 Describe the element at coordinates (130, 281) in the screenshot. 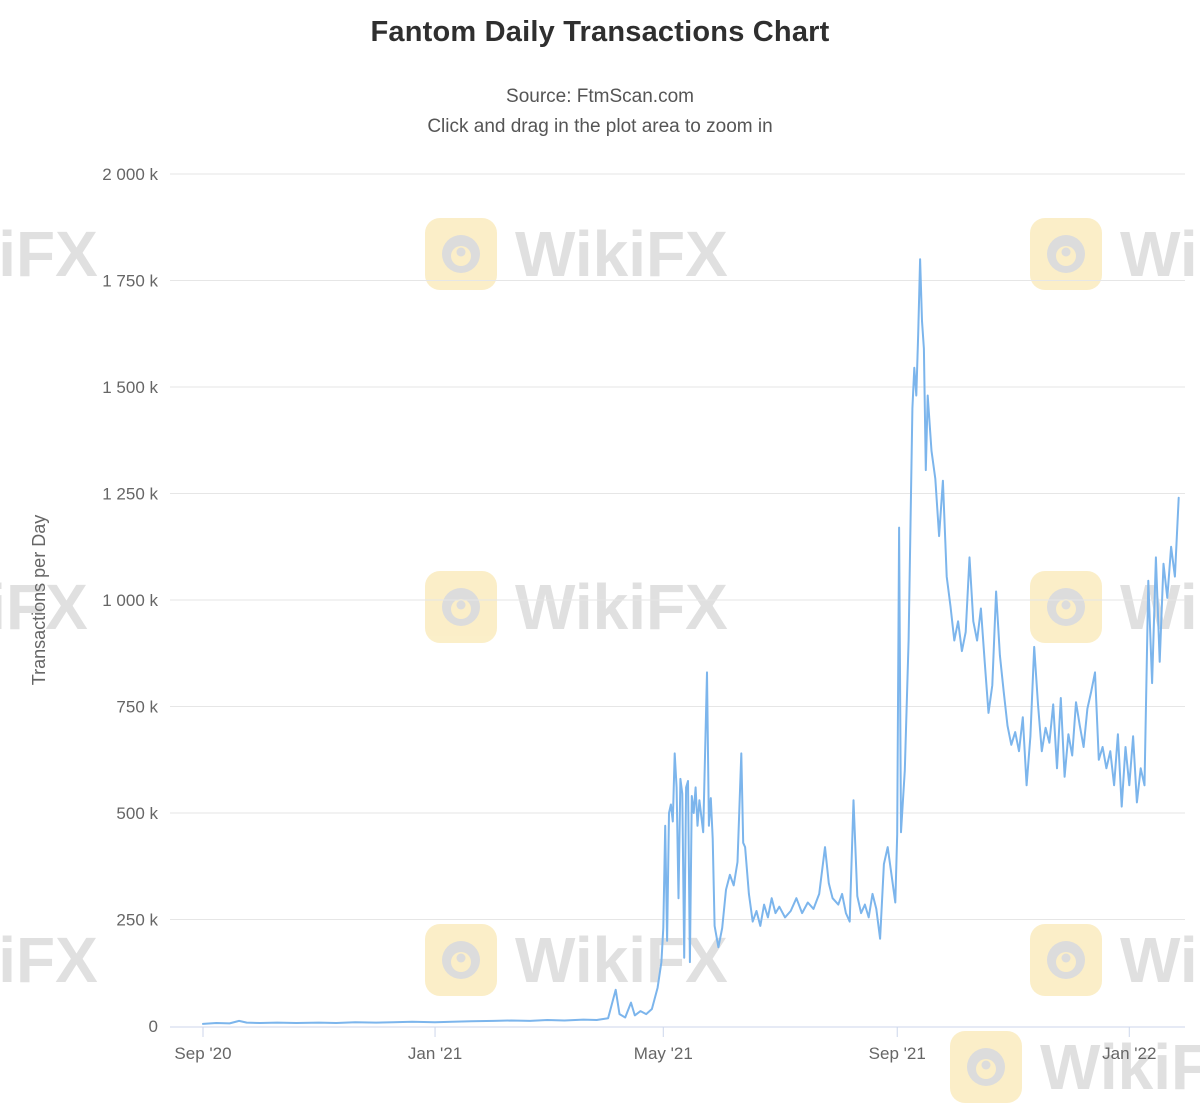

I see `y-tick-label: 1 750 k` at that location.